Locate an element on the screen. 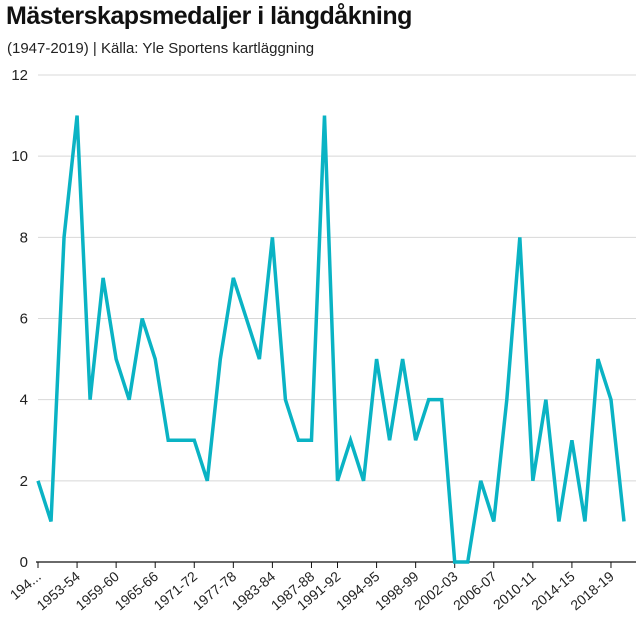 The width and height of the screenshot is (640, 640). chart-title: Mästerskapsmedaljer i längdåkning is located at coordinates (209, 16).